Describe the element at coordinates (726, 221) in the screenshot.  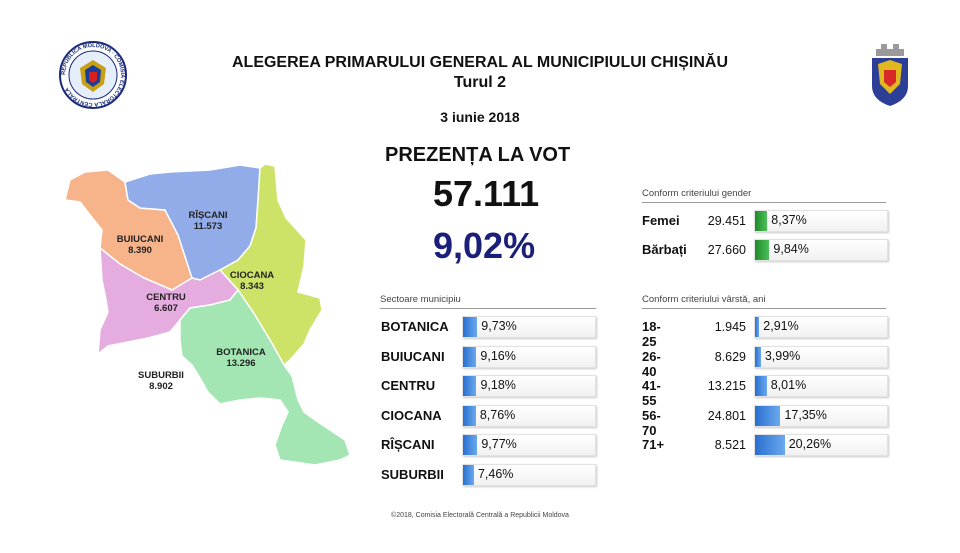
I see `gender-row-count: 29.451` at that location.